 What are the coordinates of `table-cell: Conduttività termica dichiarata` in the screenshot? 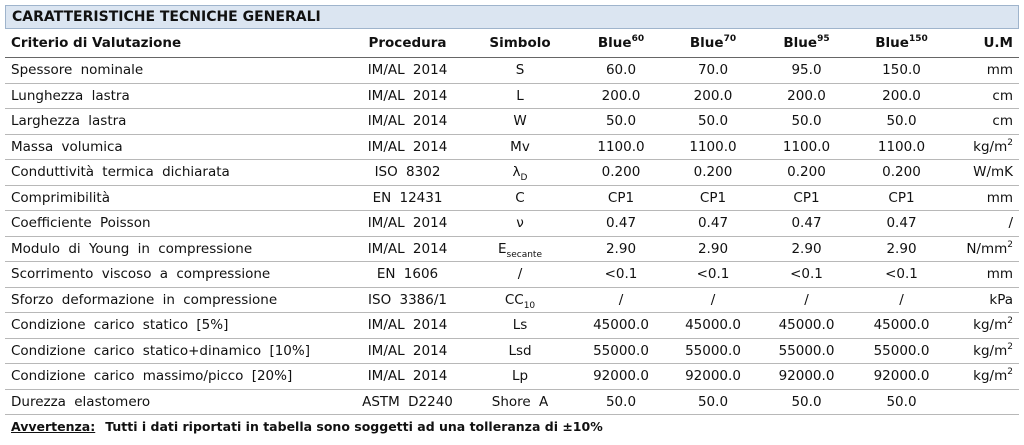 It's located at (177, 172).